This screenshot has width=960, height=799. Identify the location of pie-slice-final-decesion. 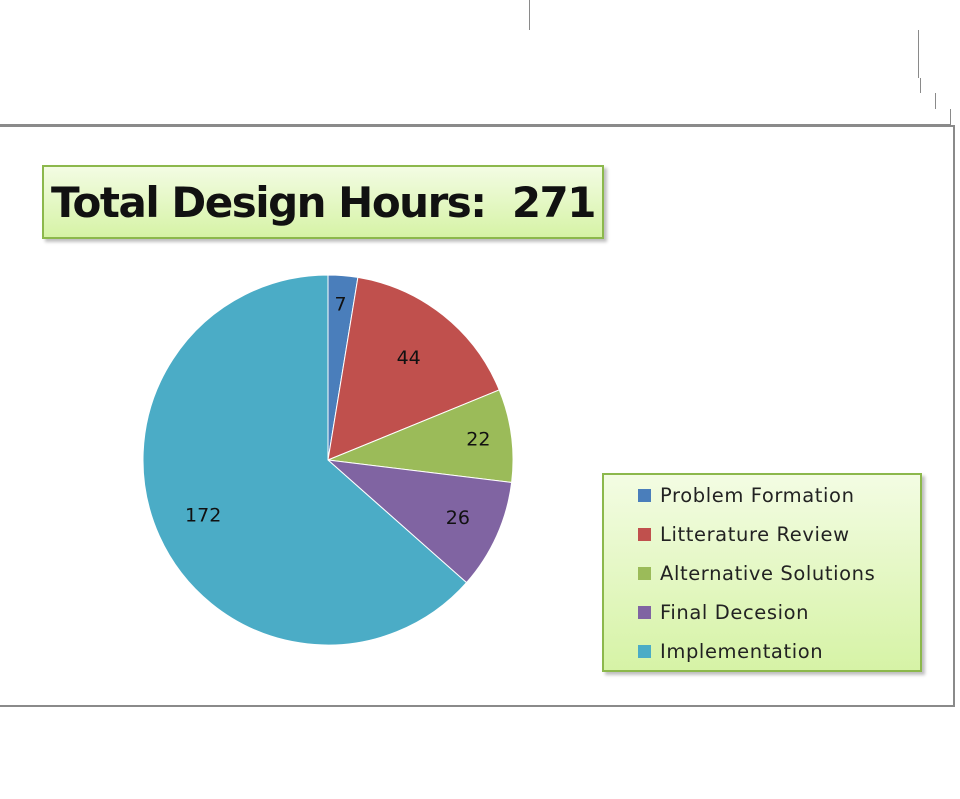
(419, 521).